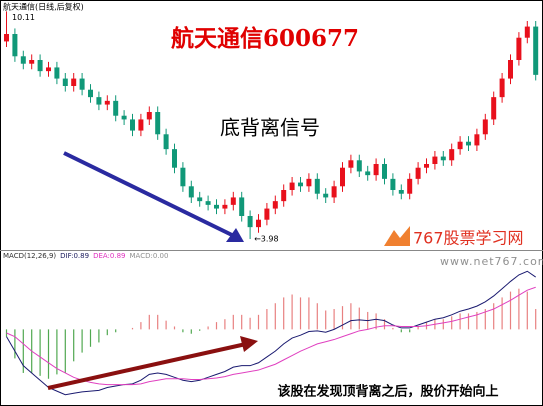 The height and width of the screenshot is (406, 543). What do you see at coordinates (265, 38) in the screenshot?
I see `headline: 航天通信600677` at bounding box center [265, 38].